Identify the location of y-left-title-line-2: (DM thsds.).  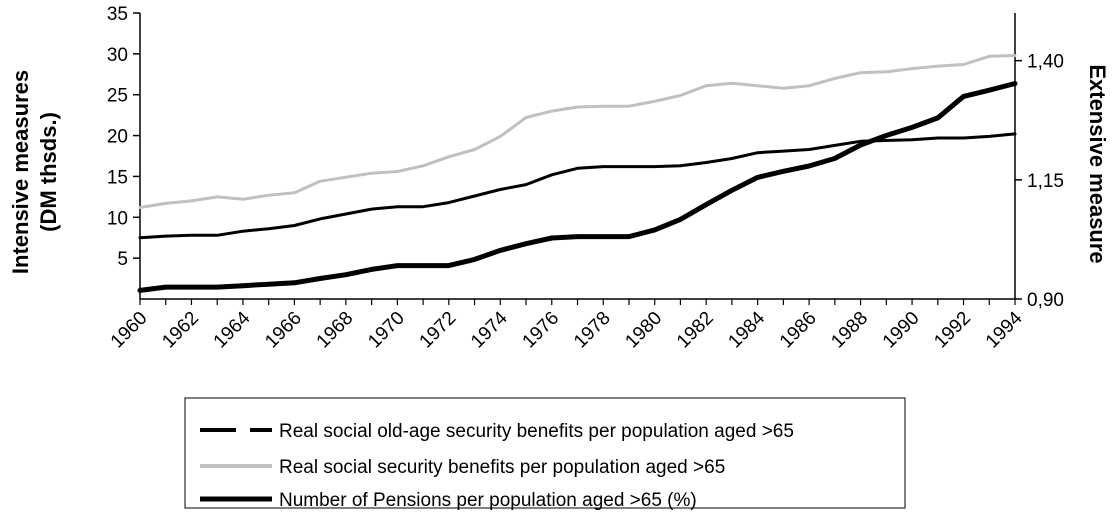
(48, 172).